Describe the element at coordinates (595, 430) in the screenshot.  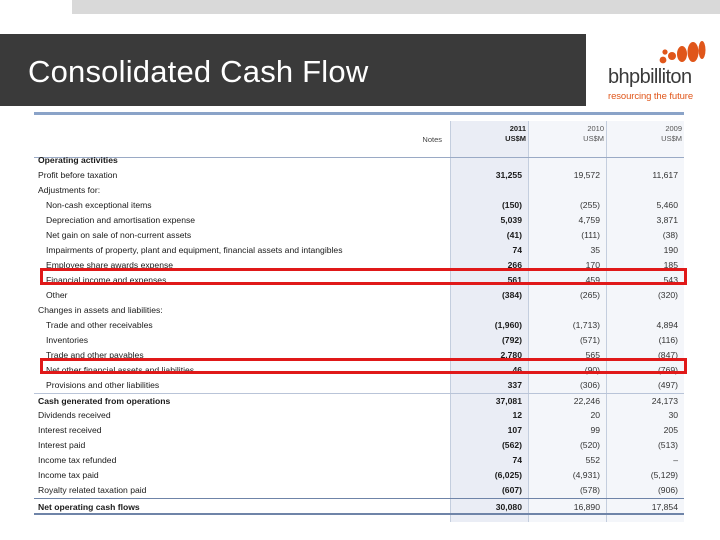
I see `value-2010: 99` at that location.